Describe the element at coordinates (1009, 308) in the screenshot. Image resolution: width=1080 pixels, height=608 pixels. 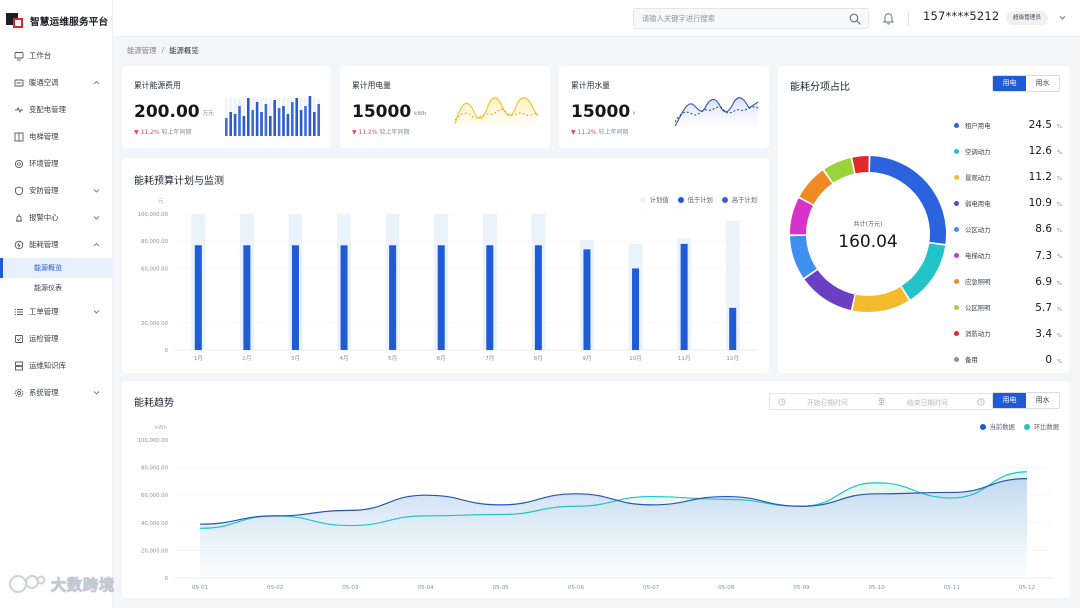
I see `legend-item: 公区照明 5.7%` at that location.